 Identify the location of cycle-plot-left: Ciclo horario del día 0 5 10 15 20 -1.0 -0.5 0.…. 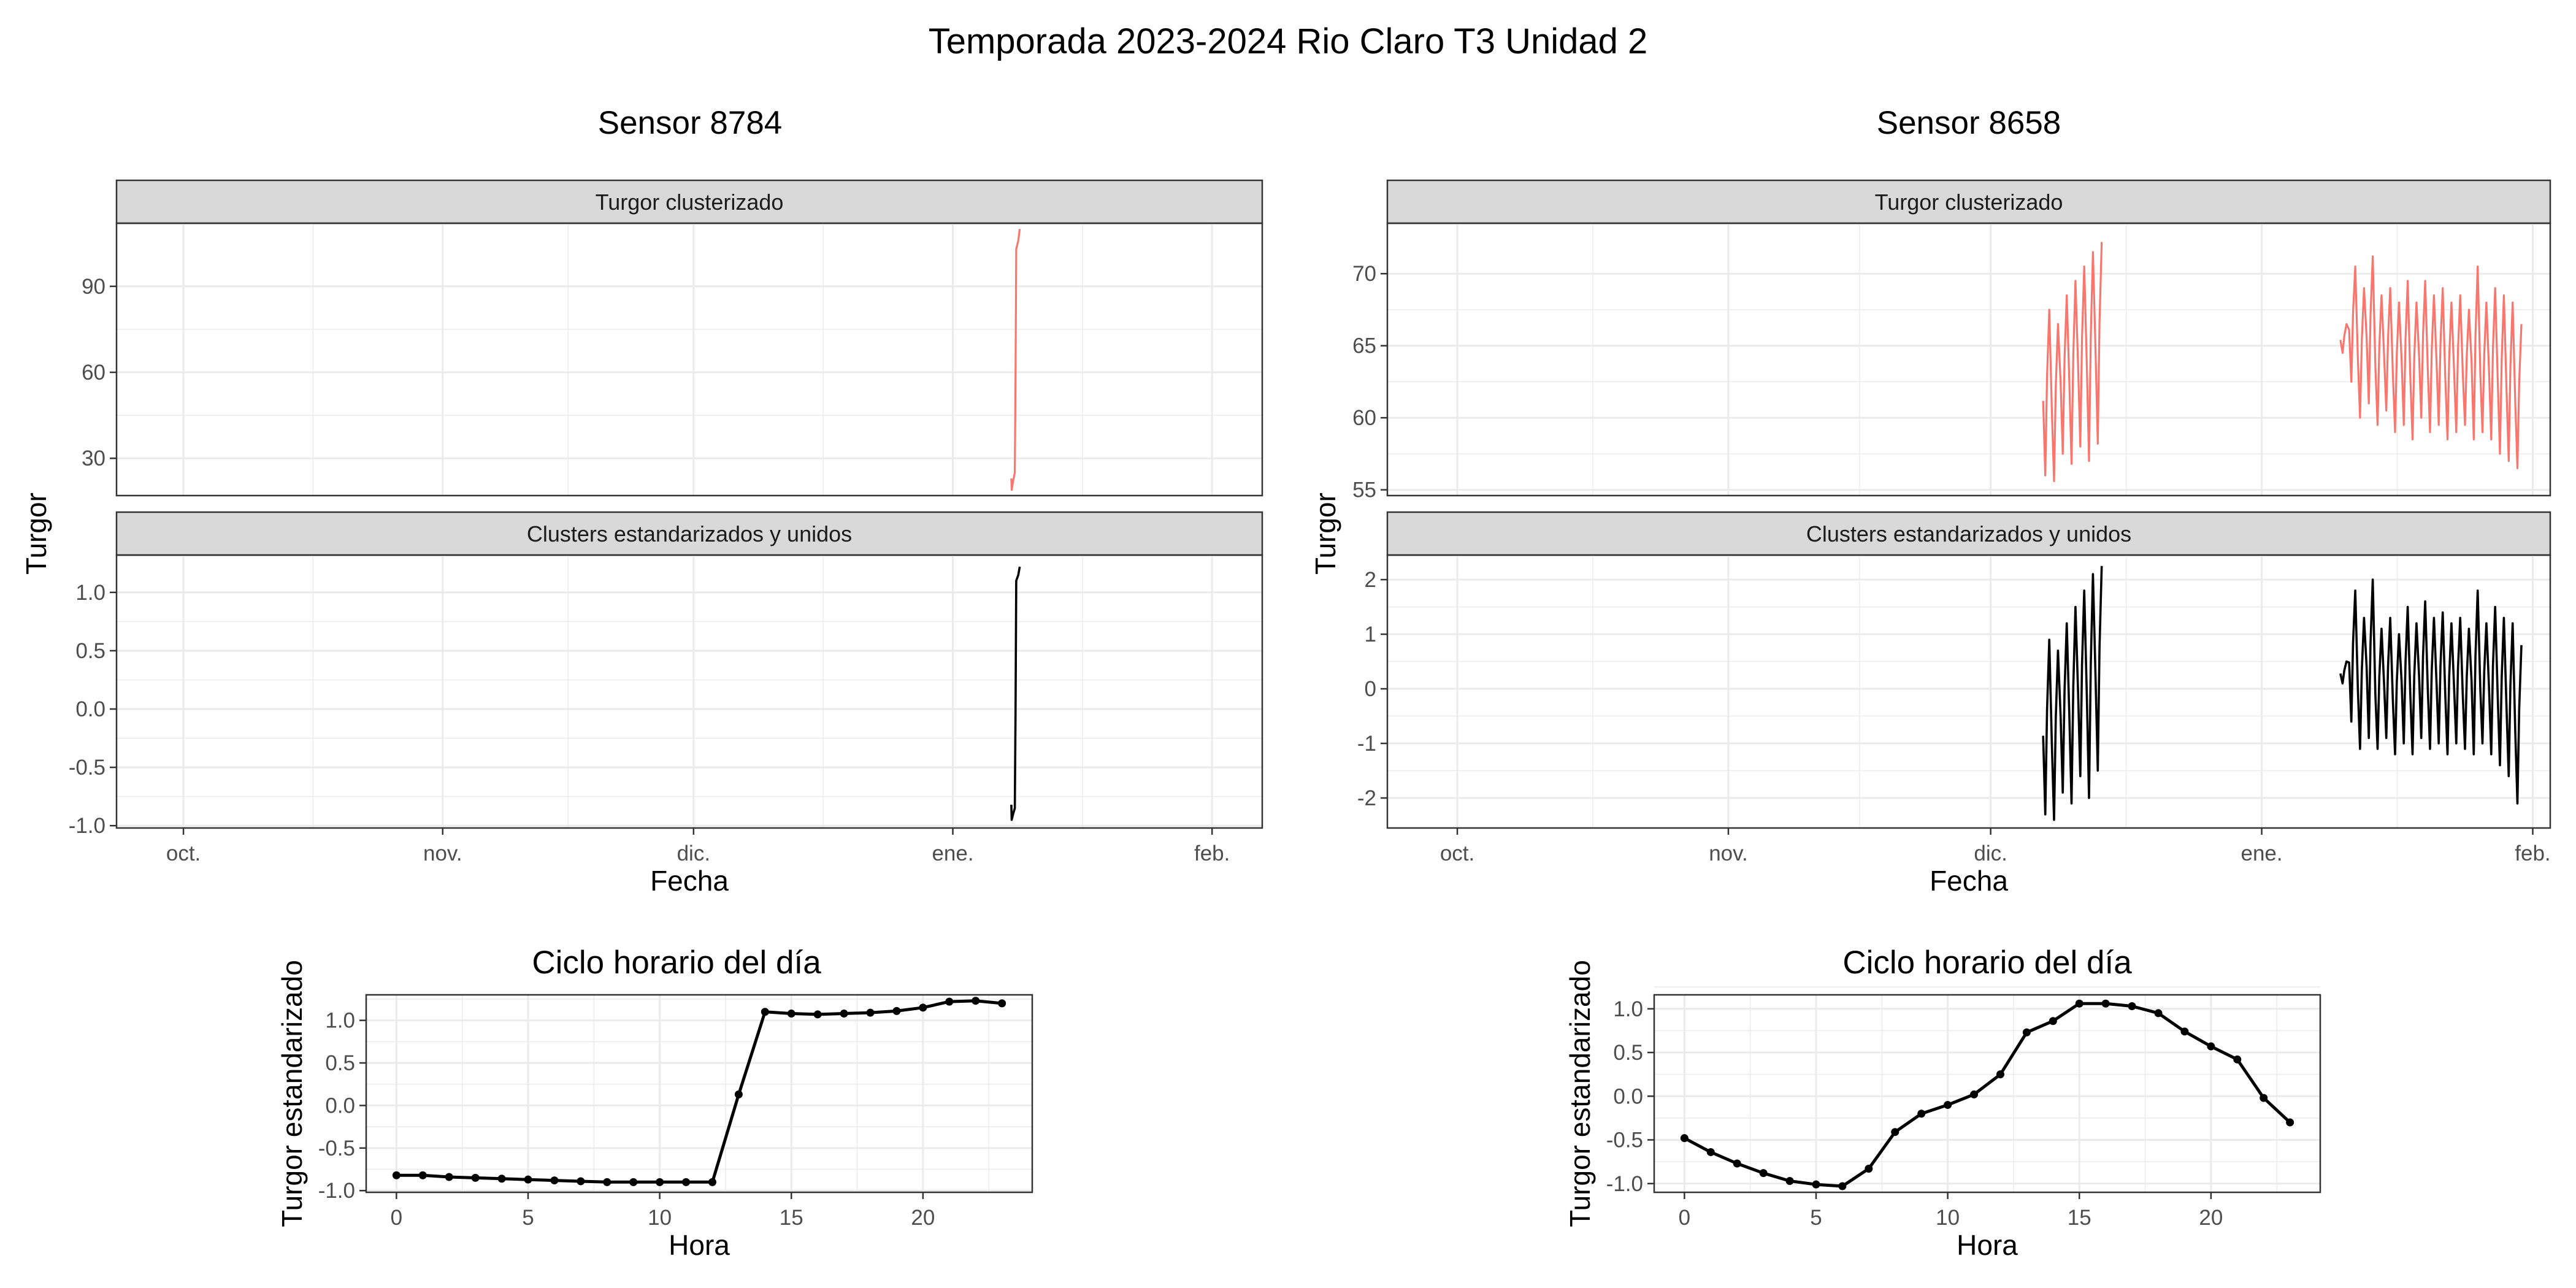
(654, 1103).